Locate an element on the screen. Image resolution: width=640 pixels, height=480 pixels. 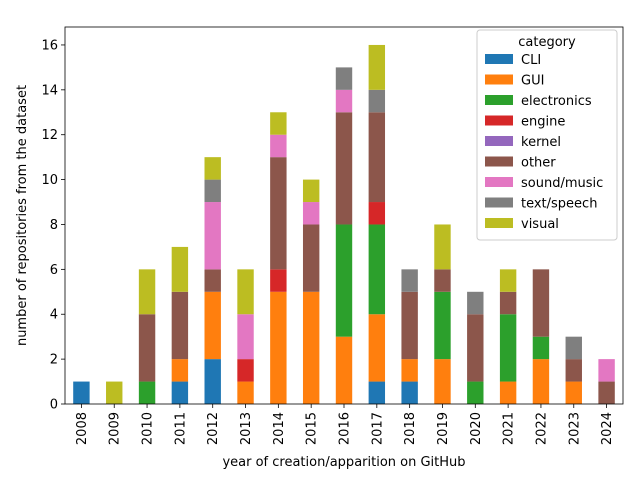
bar-2010-visual is located at coordinates (147, 292).